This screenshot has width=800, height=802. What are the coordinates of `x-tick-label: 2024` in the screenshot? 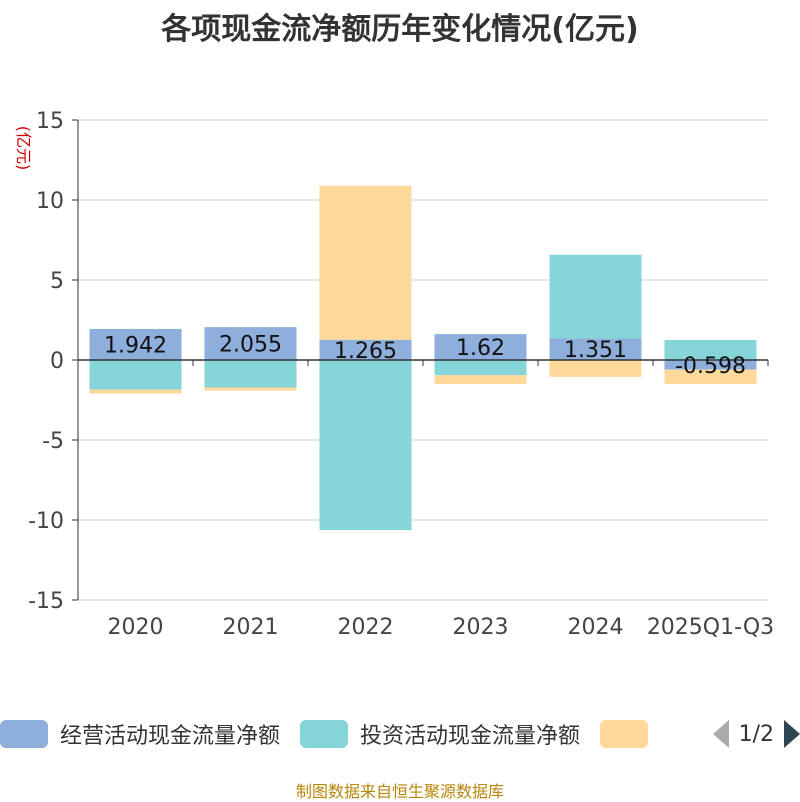 It's located at (596, 627).